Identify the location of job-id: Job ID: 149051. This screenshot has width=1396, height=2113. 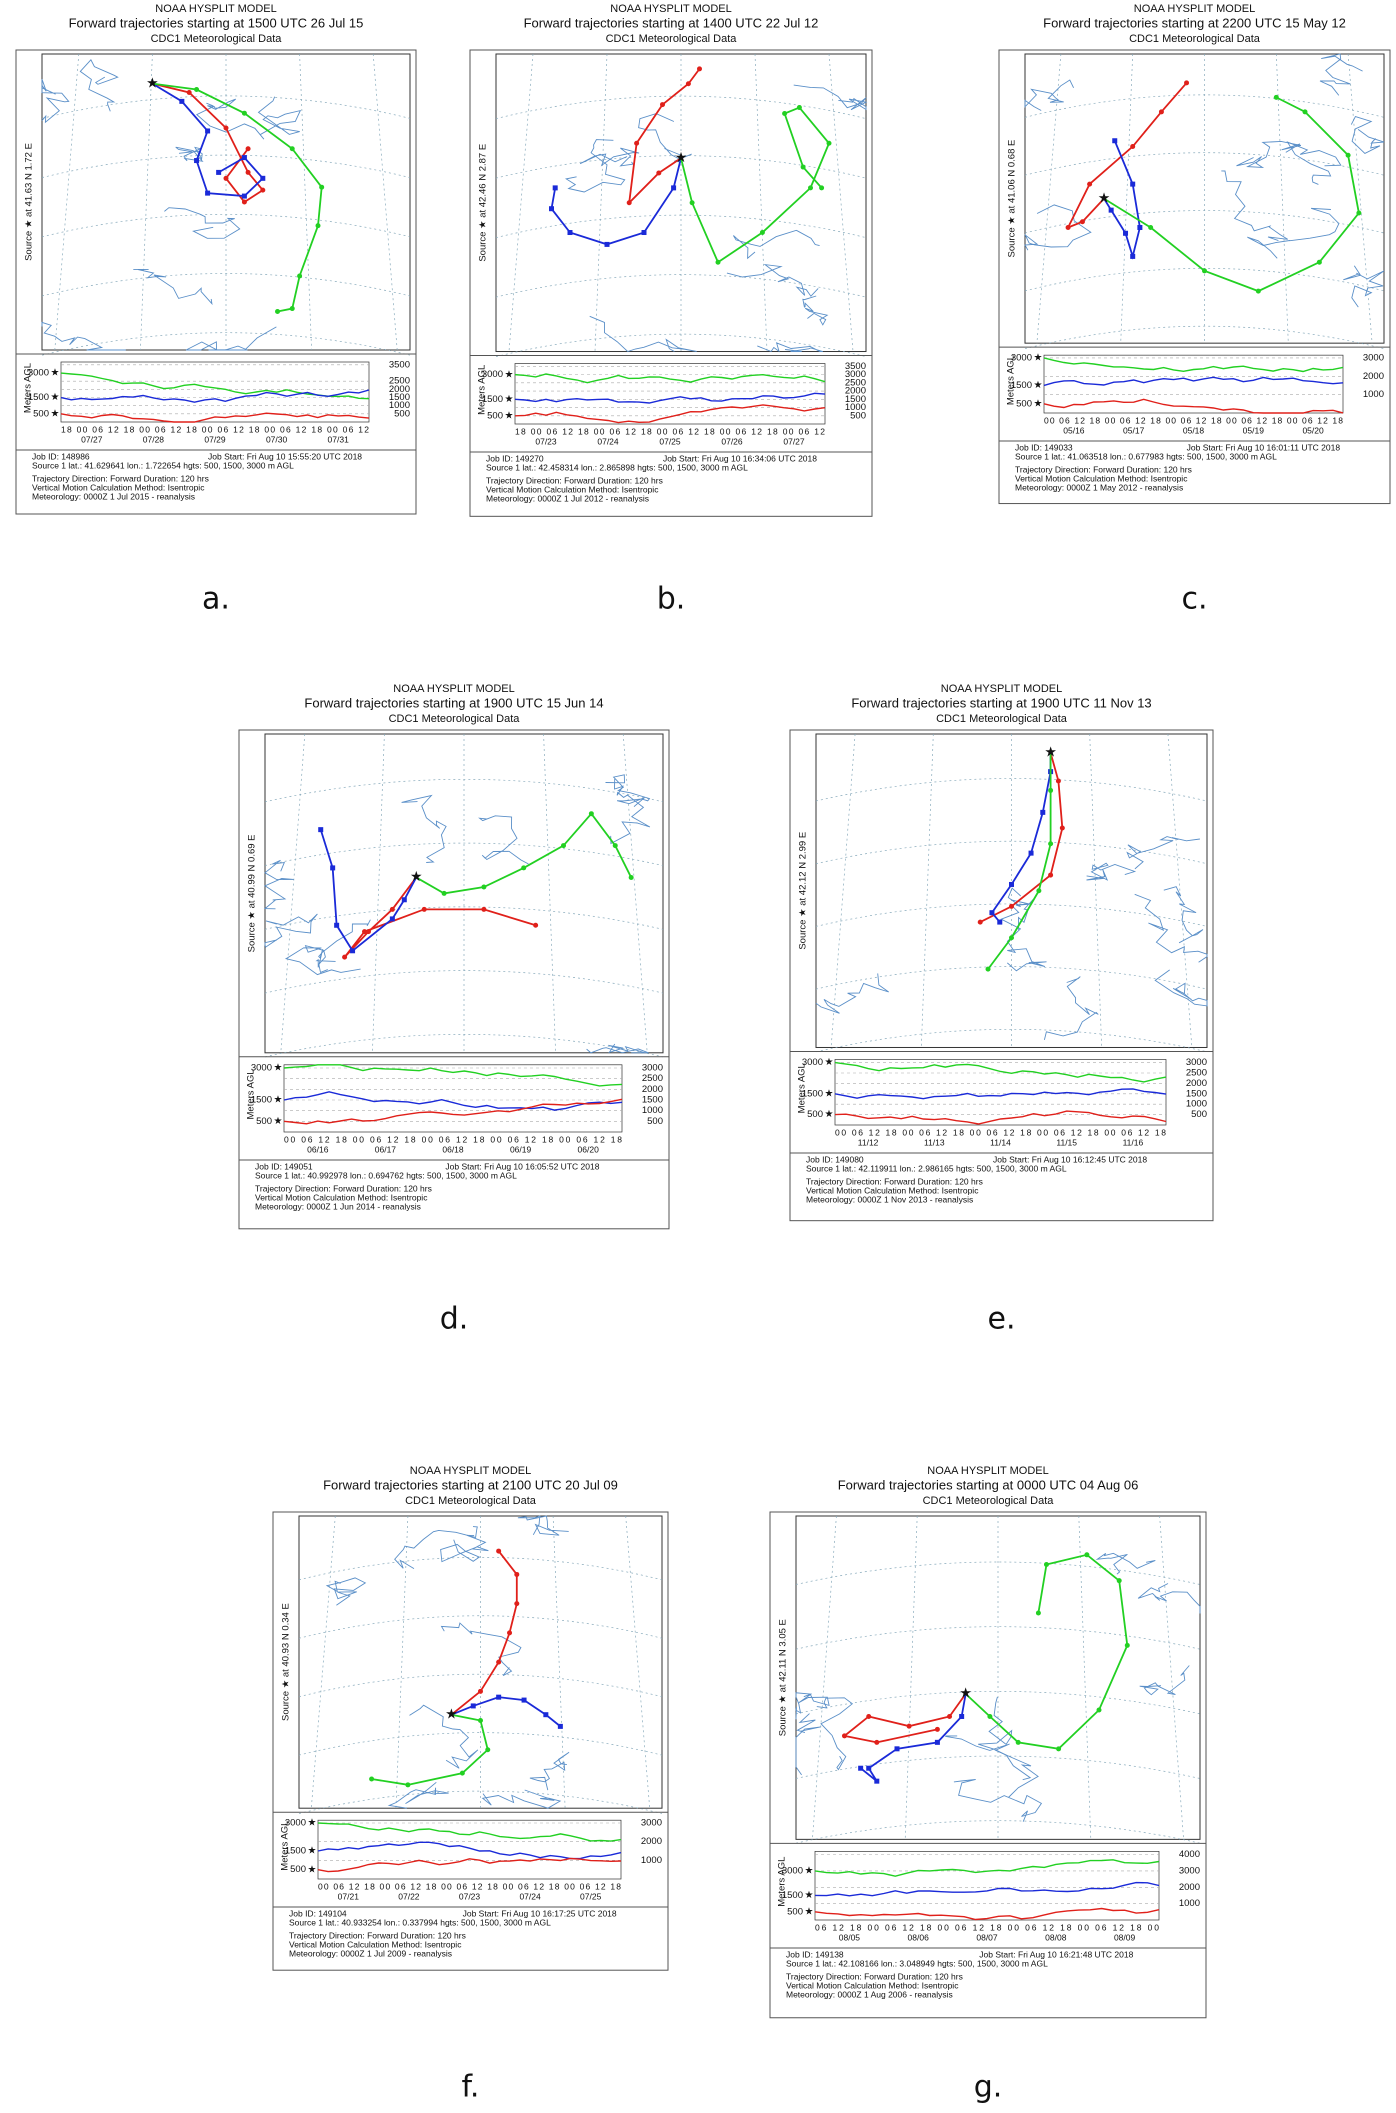
(284, 1166).